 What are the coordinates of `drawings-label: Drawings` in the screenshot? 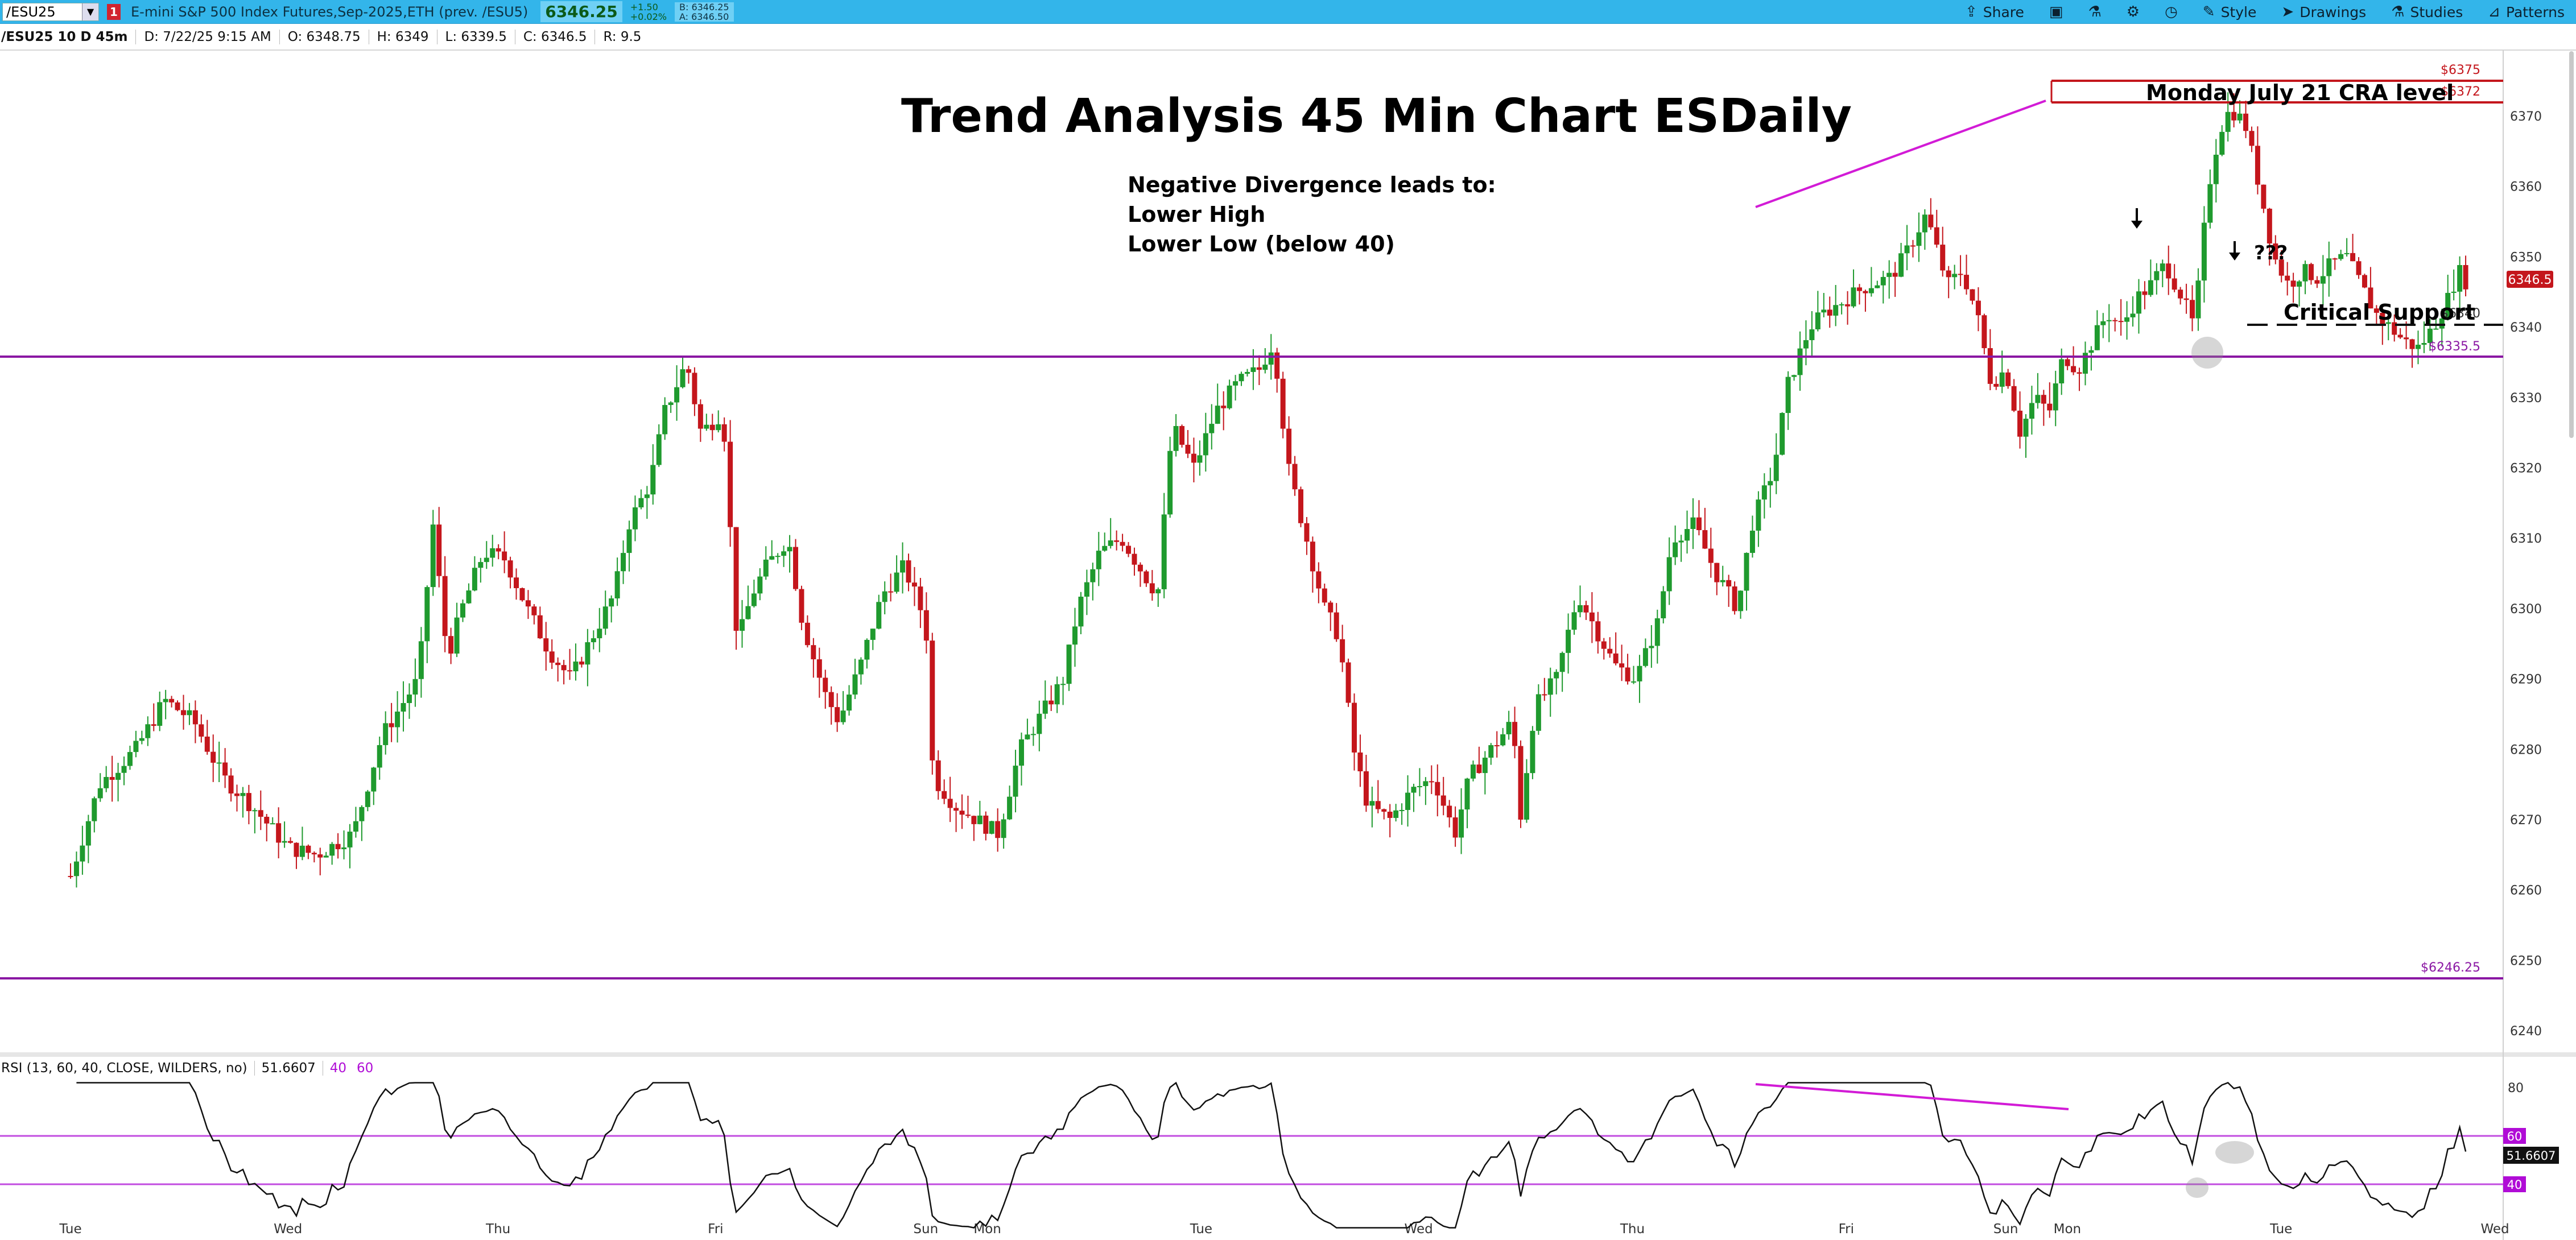 It's located at (2333, 12).